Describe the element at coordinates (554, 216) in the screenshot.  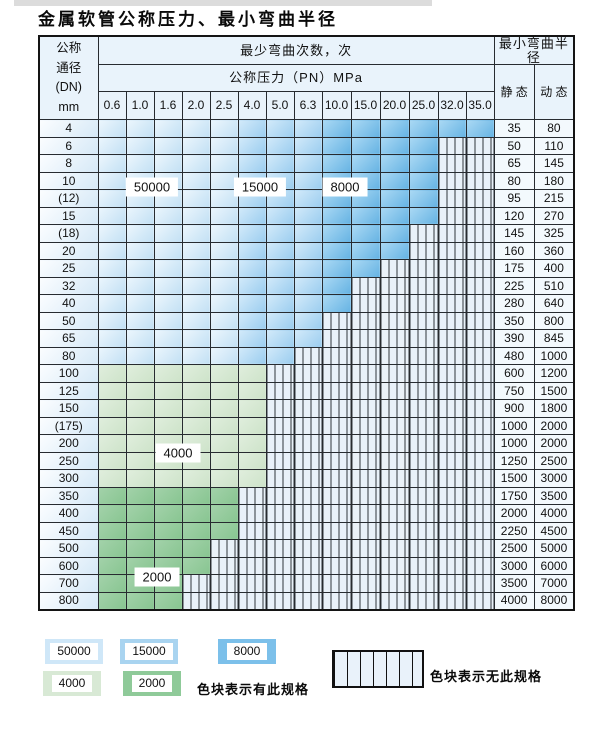
I see `dynamic-value-cell: 270` at that location.